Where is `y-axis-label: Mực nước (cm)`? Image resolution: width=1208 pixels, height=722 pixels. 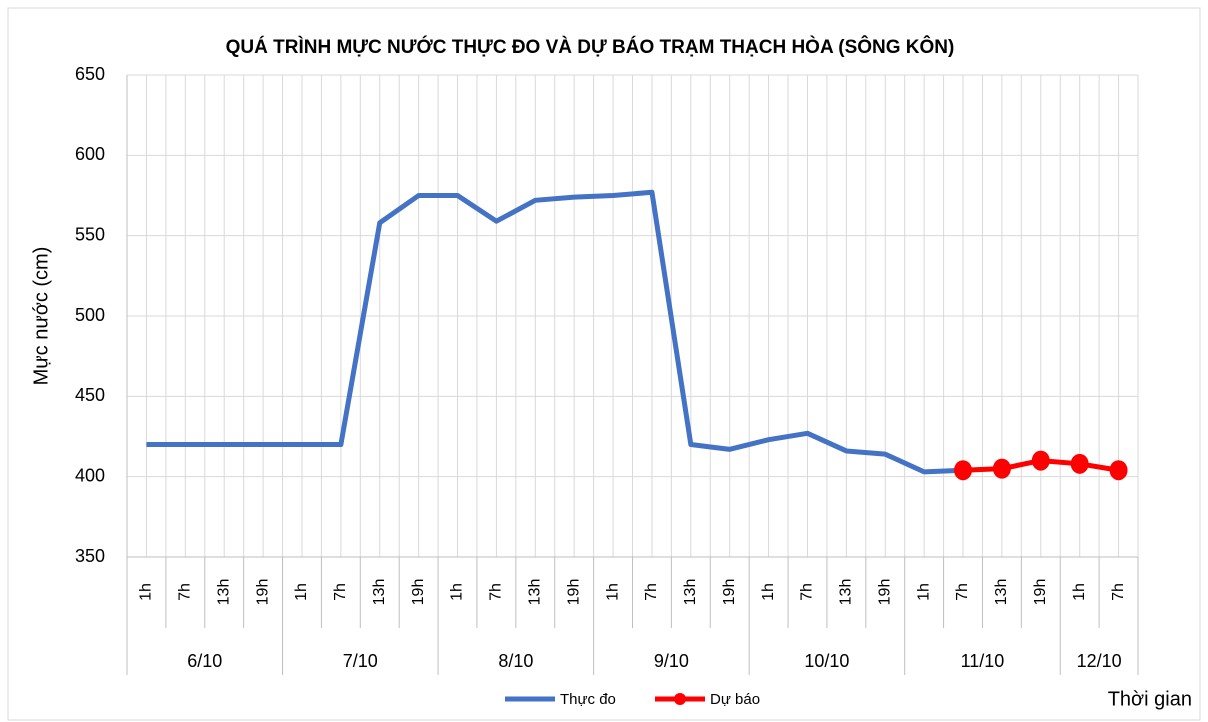 y-axis-label: Mực nước (cm) is located at coordinates (41, 316).